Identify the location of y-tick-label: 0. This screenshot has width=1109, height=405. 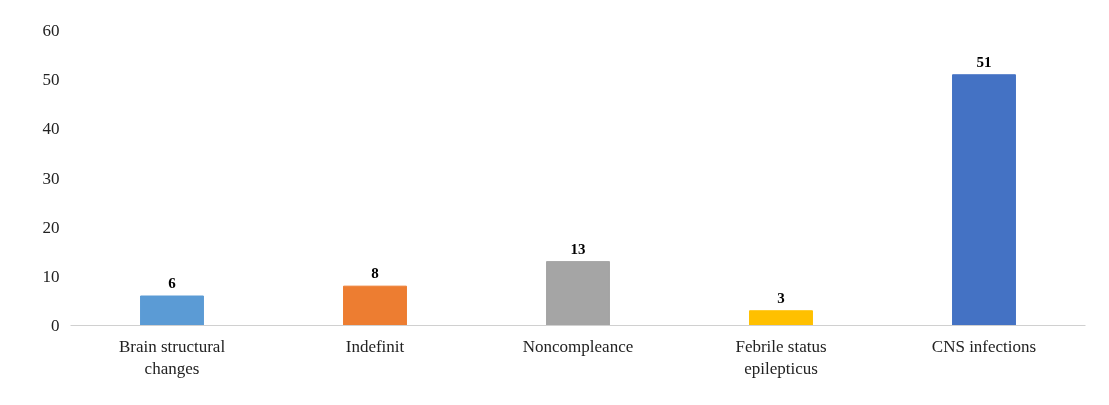
(55, 325).